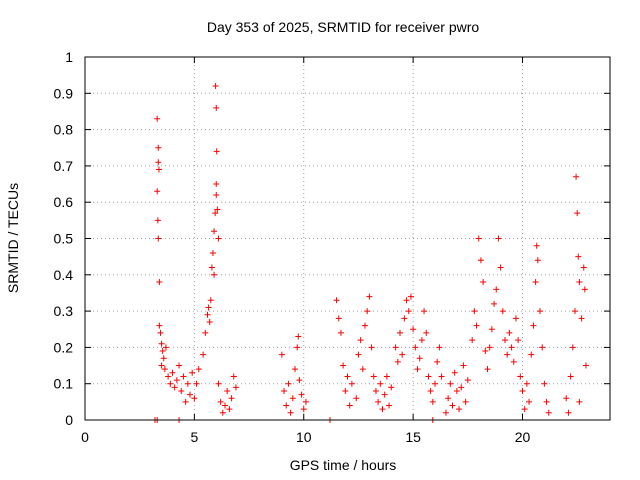 The width and height of the screenshot is (640, 480). Describe the element at coordinates (69, 420) in the screenshot. I see `y-tick-label: 0` at that location.